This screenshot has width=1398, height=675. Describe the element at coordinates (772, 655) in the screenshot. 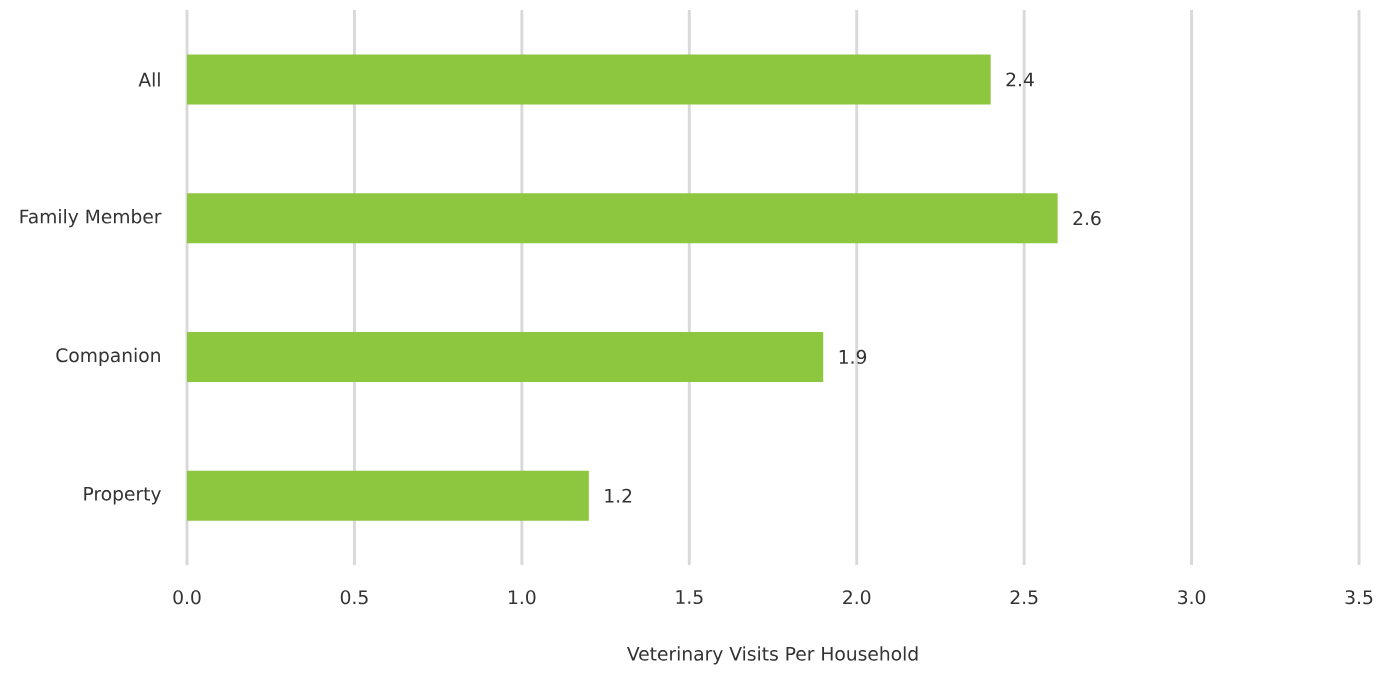

I see `x-axis-title: Veterinary Visits Per Household` at that location.